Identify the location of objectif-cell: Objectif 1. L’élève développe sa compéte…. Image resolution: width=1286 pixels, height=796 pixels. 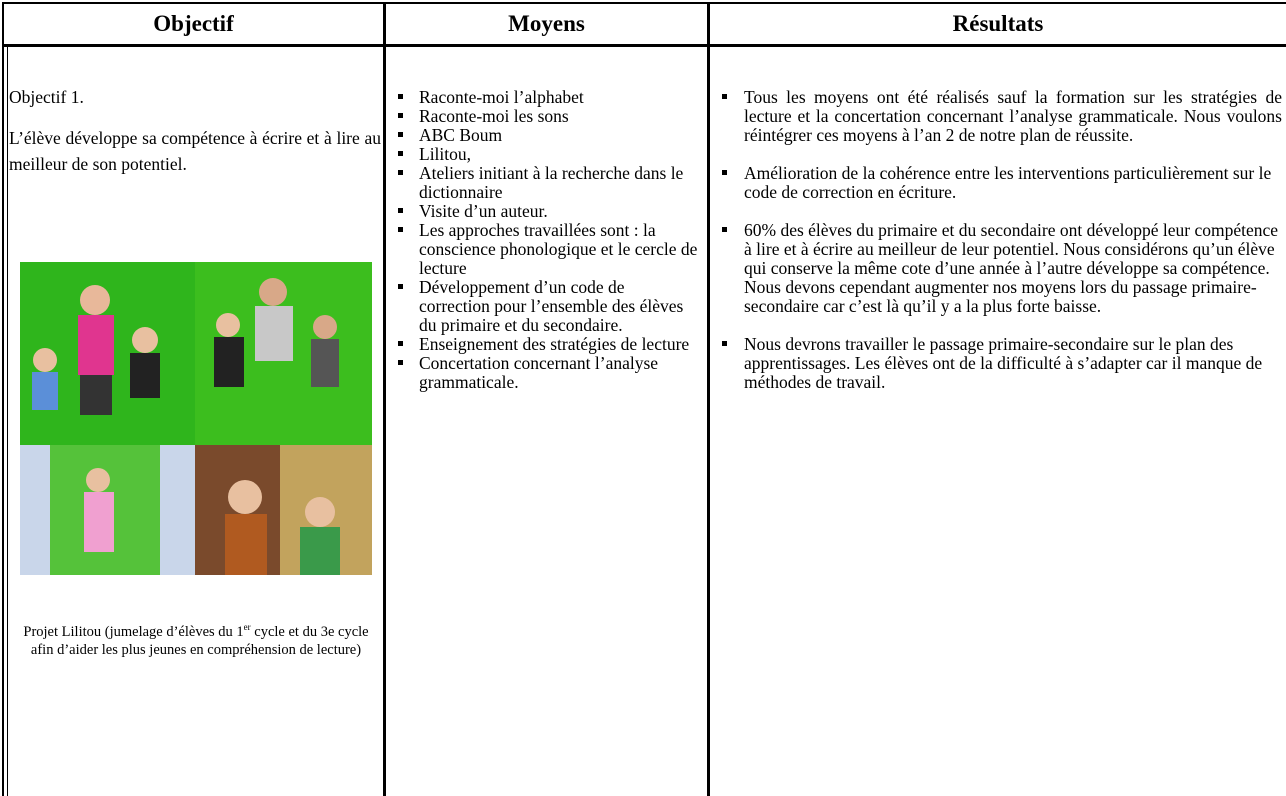
(195, 132).